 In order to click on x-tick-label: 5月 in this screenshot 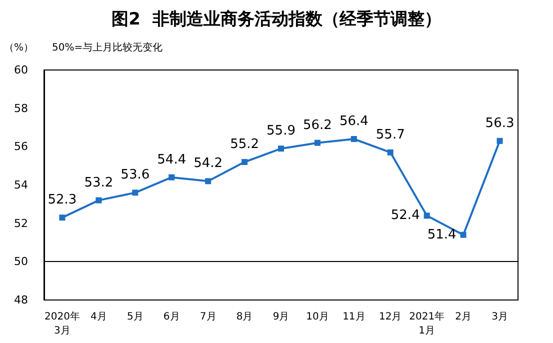, I will do `click(135, 317)`.